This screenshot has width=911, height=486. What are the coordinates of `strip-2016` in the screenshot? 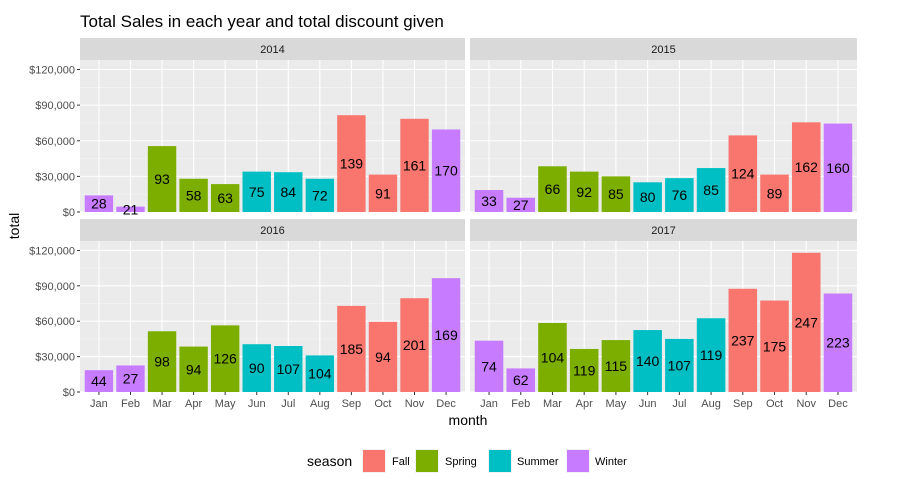 It's located at (272, 230).